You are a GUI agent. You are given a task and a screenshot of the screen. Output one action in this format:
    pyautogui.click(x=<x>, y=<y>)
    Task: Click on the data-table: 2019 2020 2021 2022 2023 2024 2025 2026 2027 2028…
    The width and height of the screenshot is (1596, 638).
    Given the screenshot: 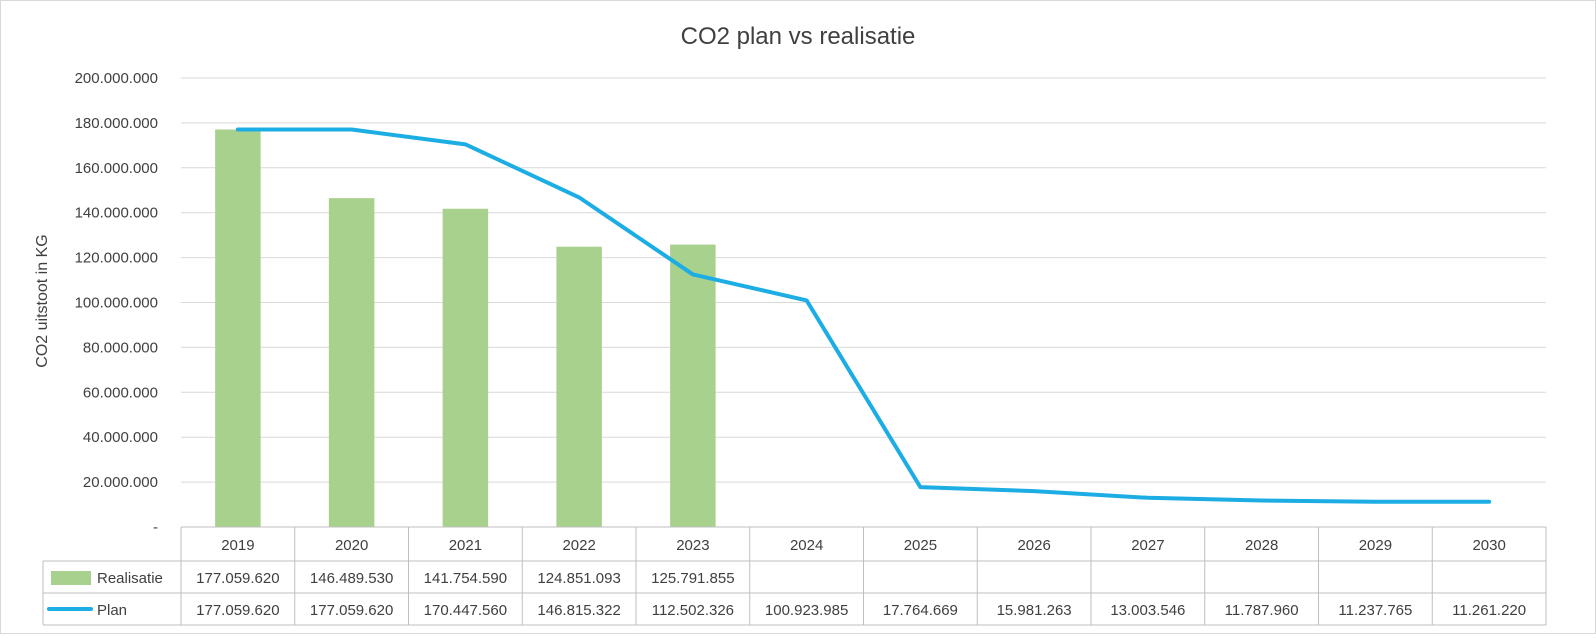 What is the action you would take?
    pyautogui.click(x=794, y=576)
    